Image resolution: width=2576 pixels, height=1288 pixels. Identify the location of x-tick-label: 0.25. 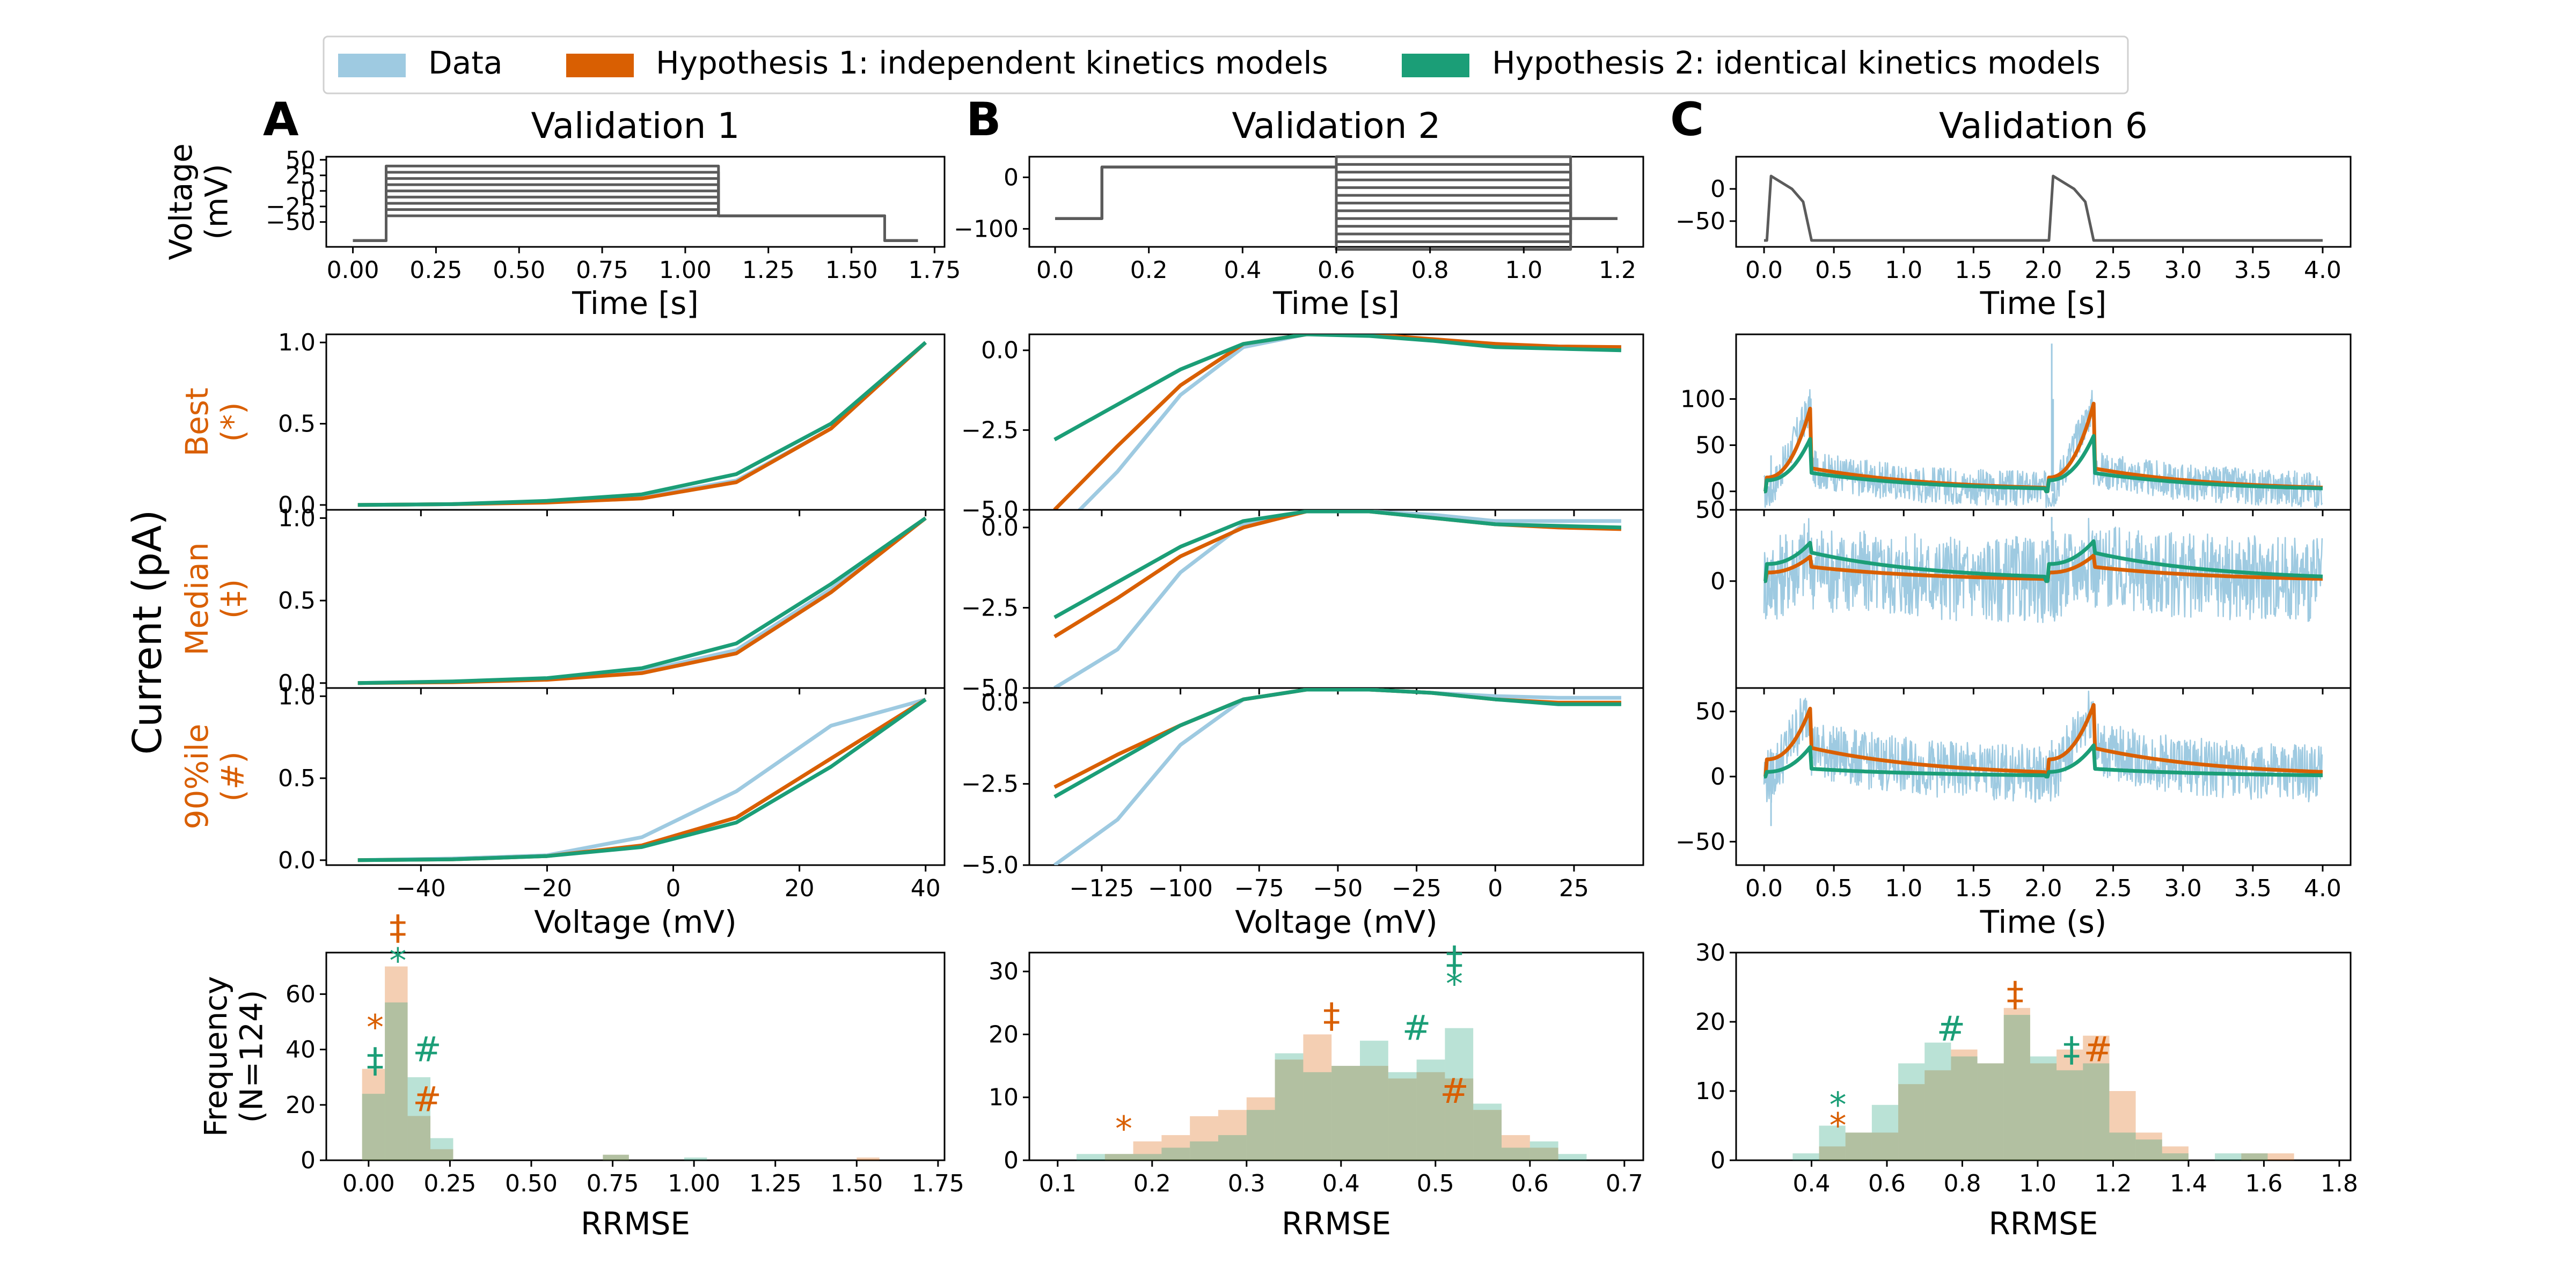
(449, 1183).